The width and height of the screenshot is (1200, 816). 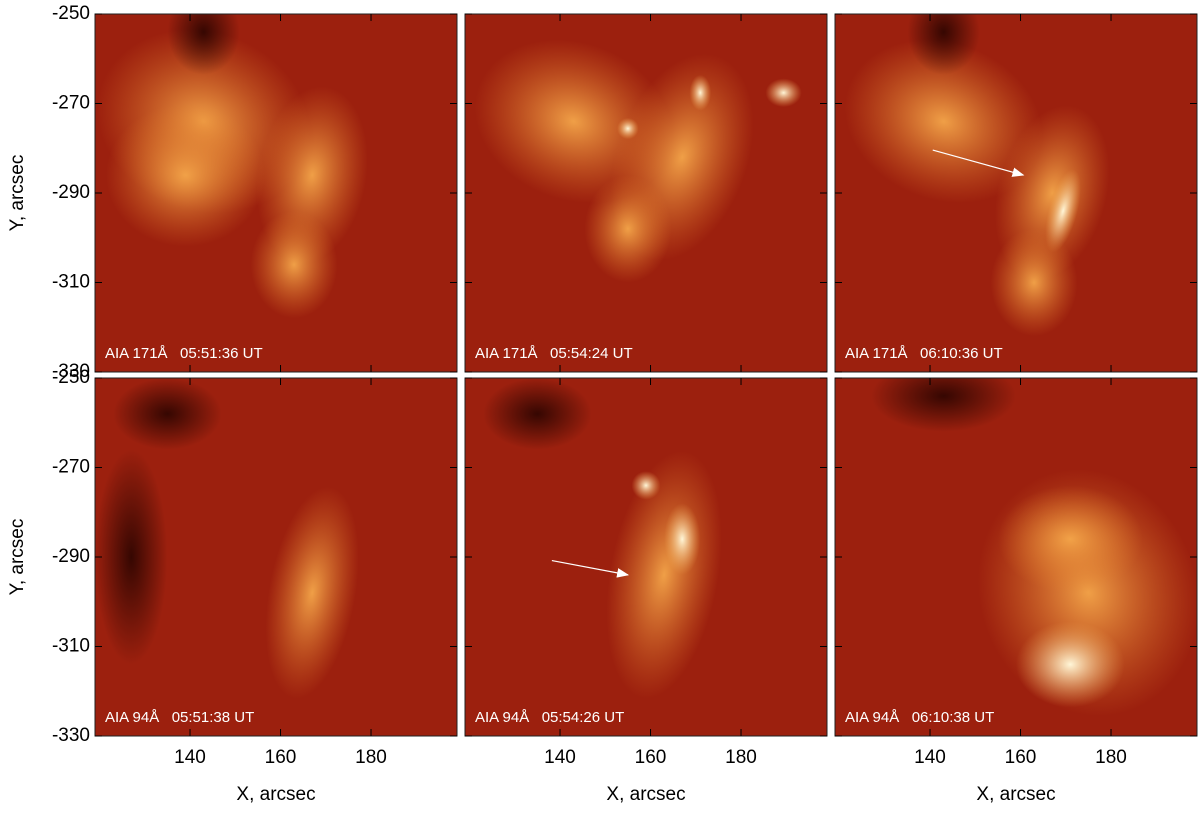 I want to click on panel-label: AIA 94Å 05:54:26 UT, so click(x=549, y=717).